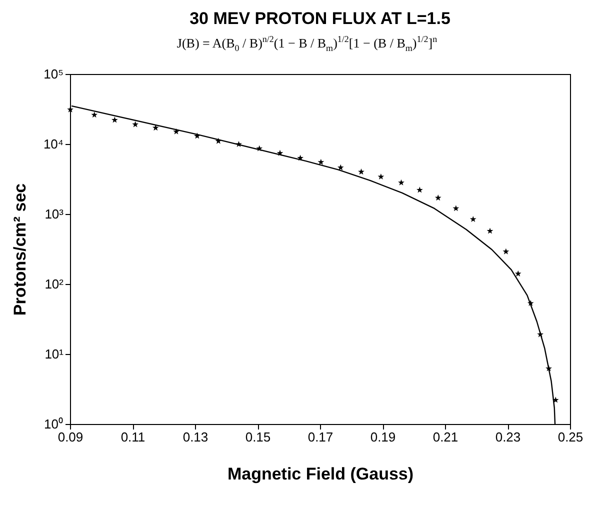  Describe the element at coordinates (320, 474) in the screenshot. I see `x-axis-title: Magnetic Field (Gauss)` at that location.